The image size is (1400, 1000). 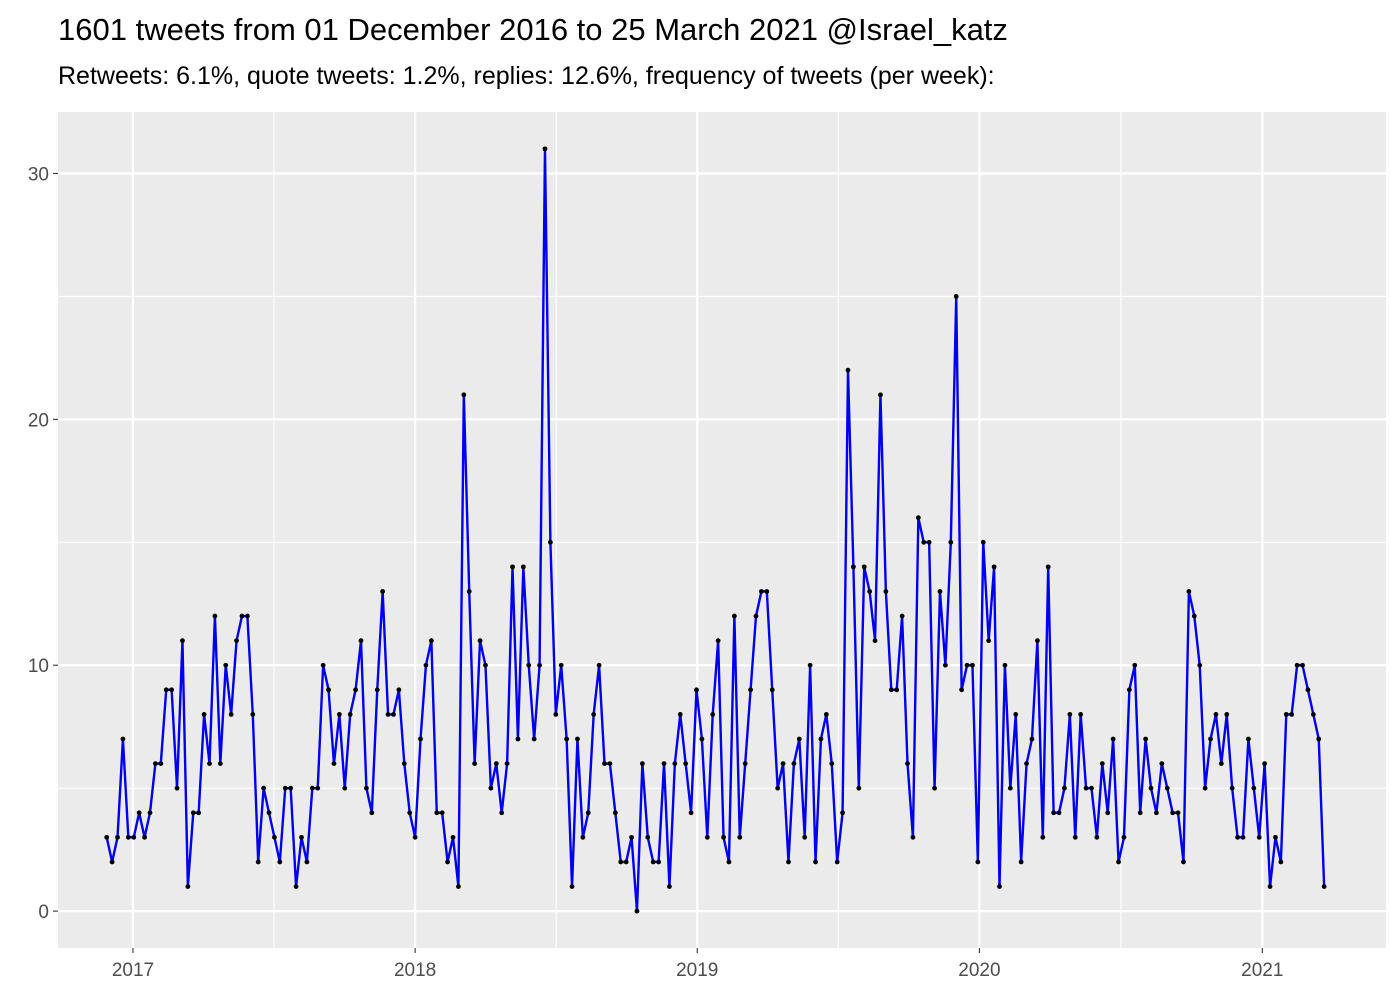 What do you see at coordinates (697, 970) in the screenshot?
I see `x-tick-label: 2019` at bounding box center [697, 970].